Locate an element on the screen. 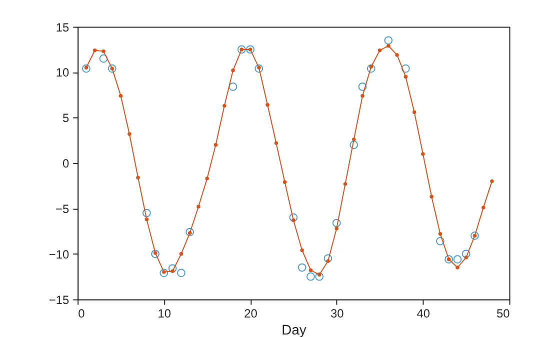 The image size is (560, 337). y-tick-label: −15 is located at coordinates (59, 299).